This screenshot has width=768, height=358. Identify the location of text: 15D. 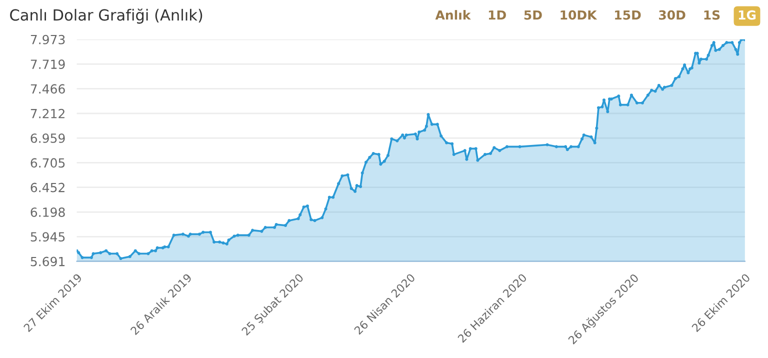
(628, 15).